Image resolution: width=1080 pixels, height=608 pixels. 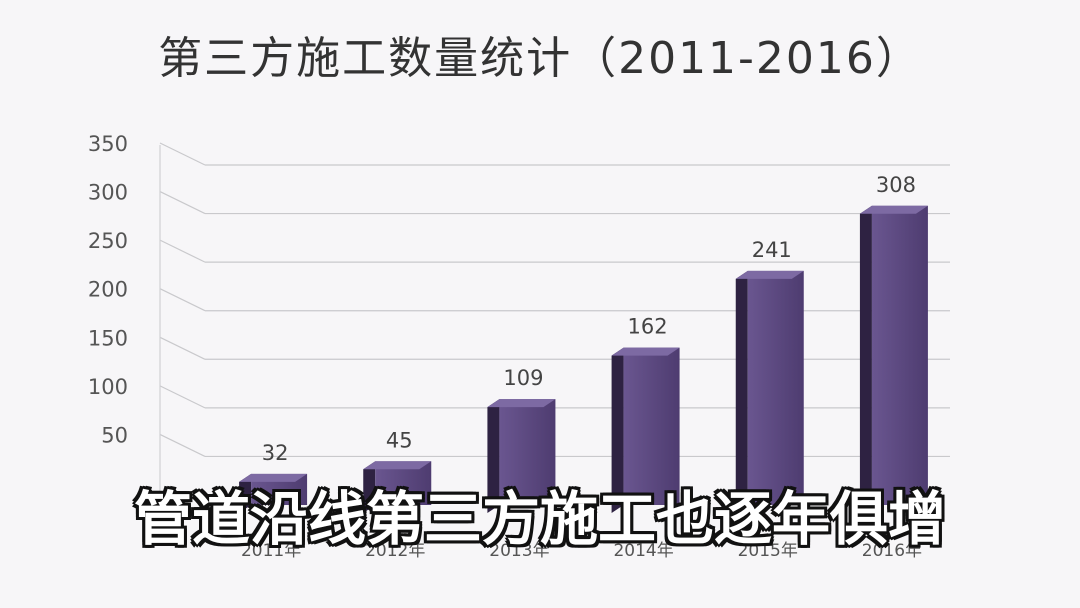 What do you see at coordinates (643, 551) in the screenshot?
I see `x-tick-label: 2014年` at bounding box center [643, 551].